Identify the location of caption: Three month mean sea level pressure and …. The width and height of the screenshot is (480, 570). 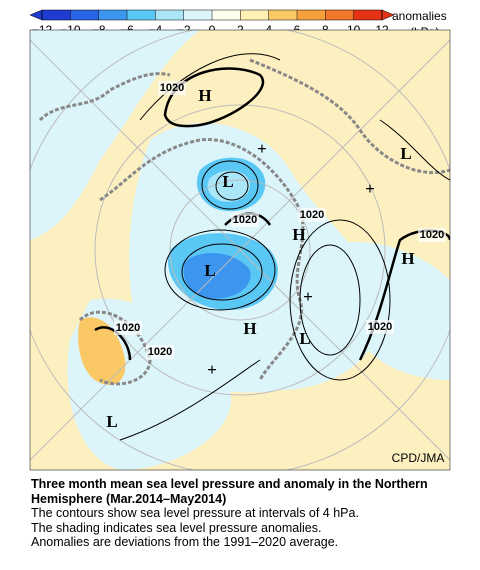
(251, 513).